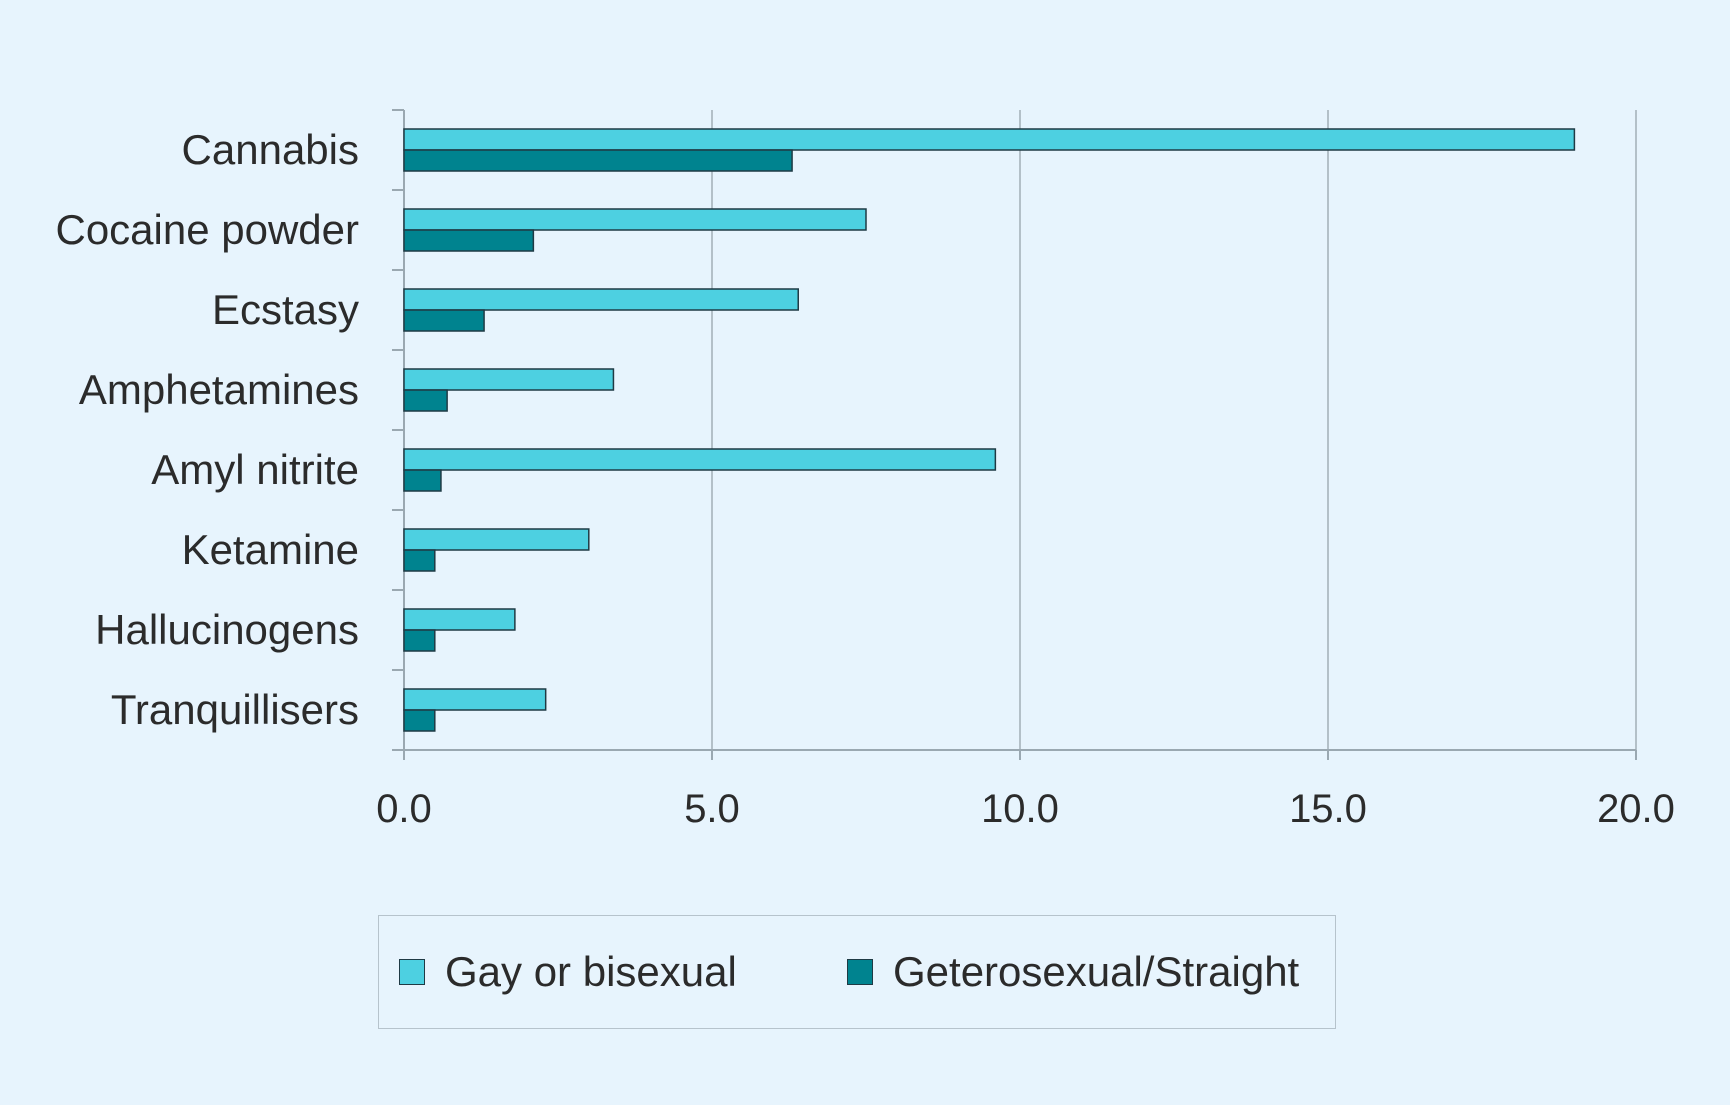 The width and height of the screenshot is (1730, 1105). Describe the element at coordinates (207, 229) in the screenshot. I see `category-label-1: Cocaine powder` at that location.